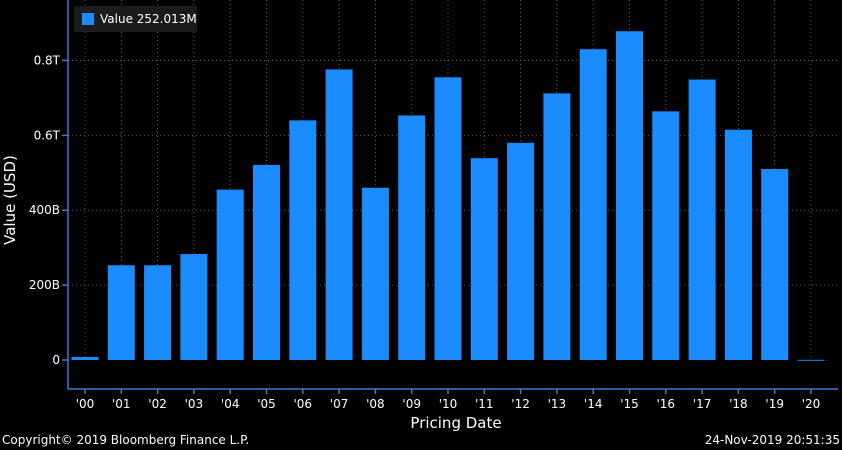 The image size is (842, 450). Describe the element at coordinates (47, 135) in the screenshot. I see `y-tick-label: 0.6T` at that location.